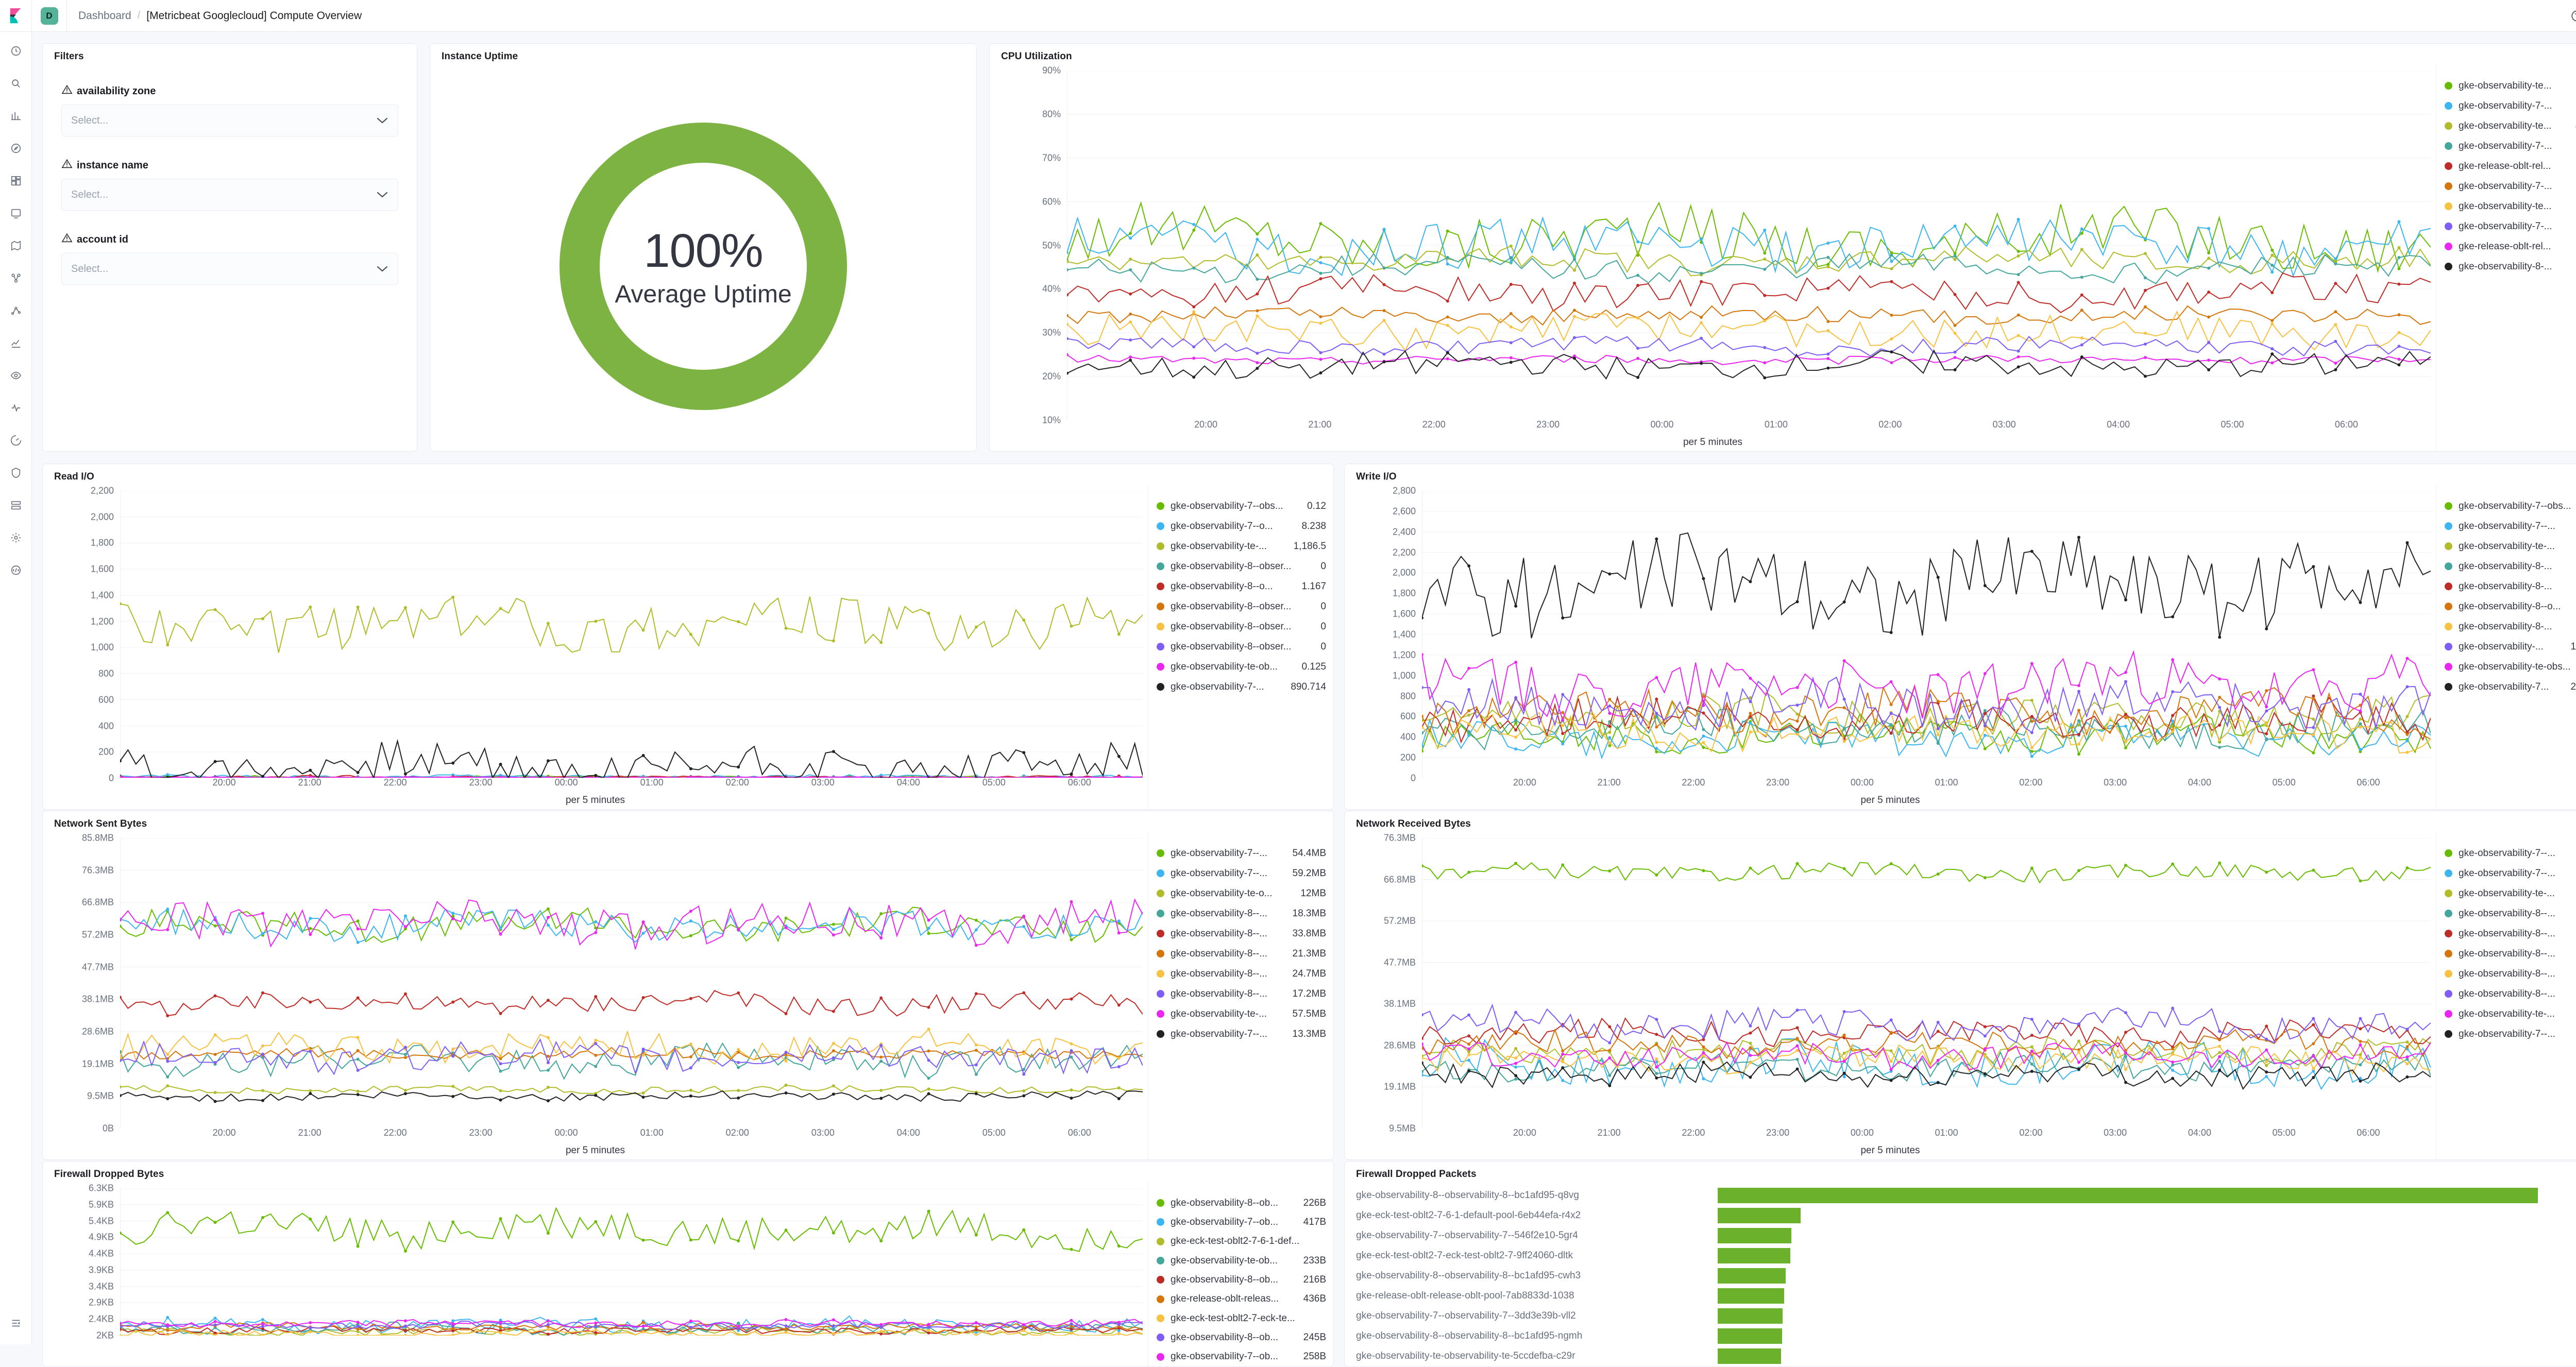 Image resolution: width=2576 pixels, height=1367 pixels. I want to click on dashboard-icon, so click(16, 181).